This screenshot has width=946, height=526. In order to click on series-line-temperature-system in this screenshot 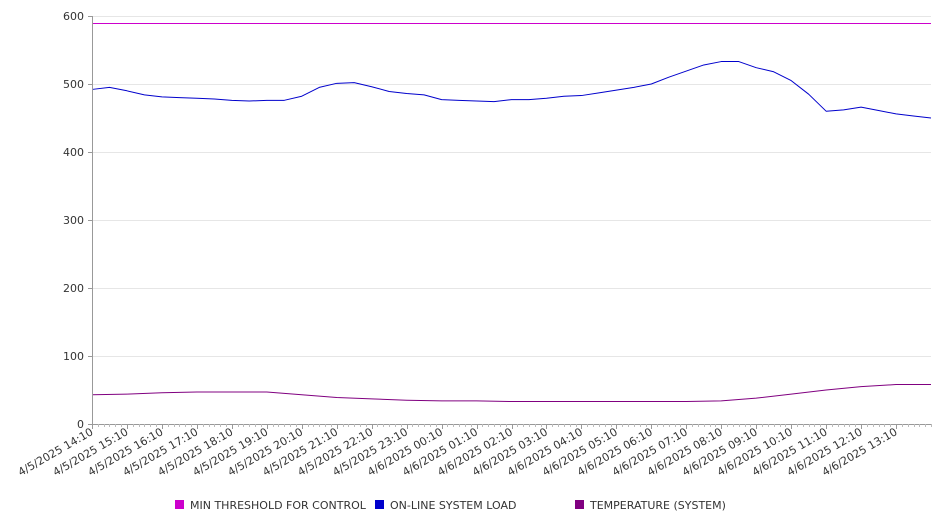, I will do `click(511, 393)`.